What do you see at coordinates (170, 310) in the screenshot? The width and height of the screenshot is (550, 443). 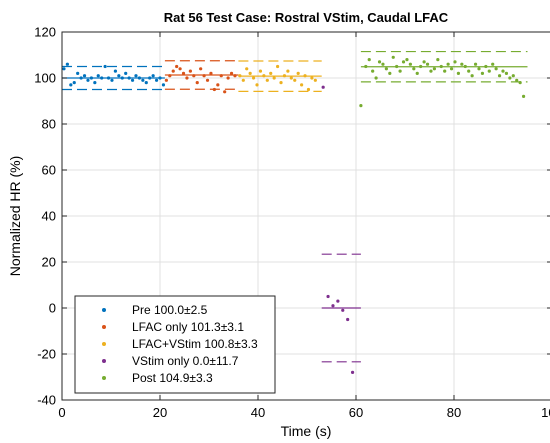 I see `legend-label: Pre 100.0±2.5` at bounding box center [170, 310].